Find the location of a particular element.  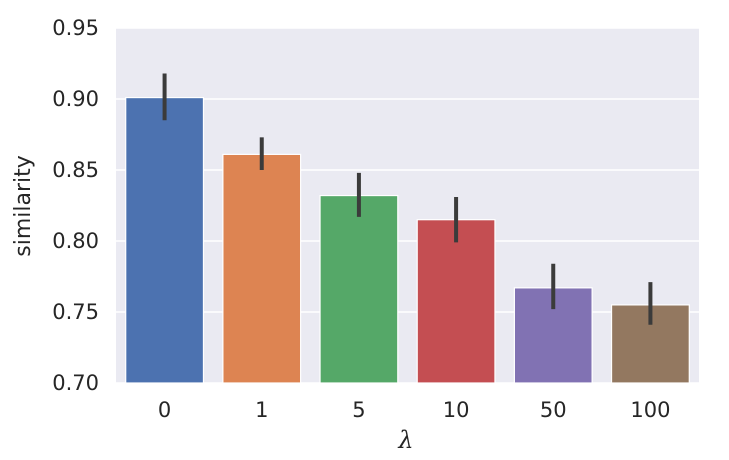

x-tick-label: 1 is located at coordinates (261, 410).